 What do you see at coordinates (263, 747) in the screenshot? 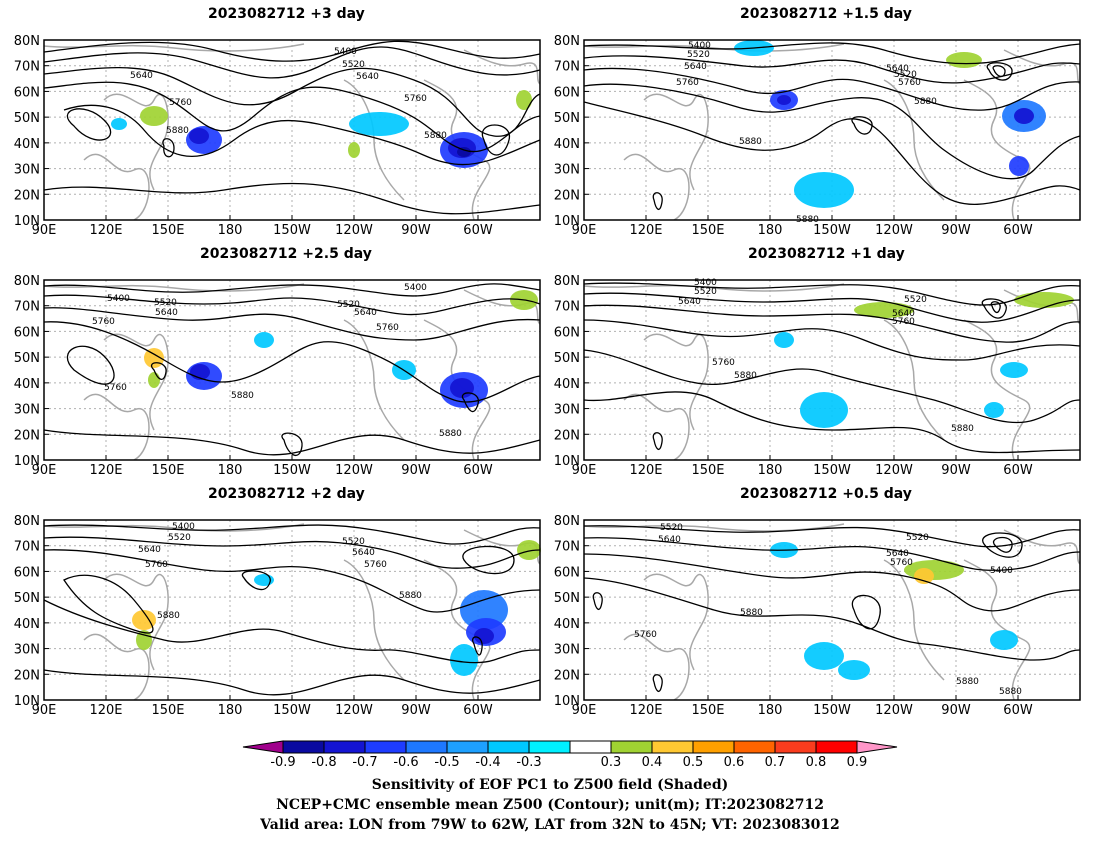
I see `colorbar-left-arrow` at bounding box center [263, 747].